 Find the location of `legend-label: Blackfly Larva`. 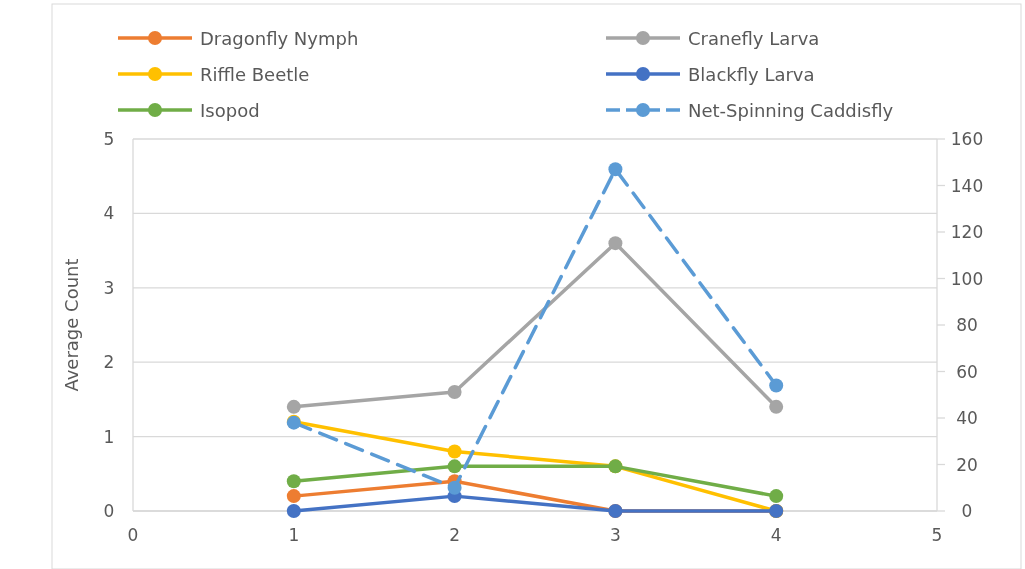

legend-label: Blackfly Larva is located at coordinates (751, 74).